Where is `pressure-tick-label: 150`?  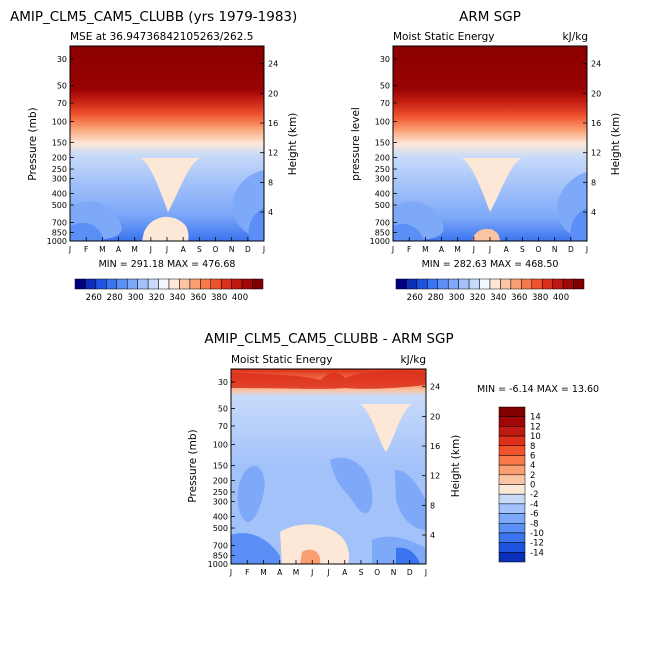
pressure-tick-label: 150 is located at coordinates (59, 143).